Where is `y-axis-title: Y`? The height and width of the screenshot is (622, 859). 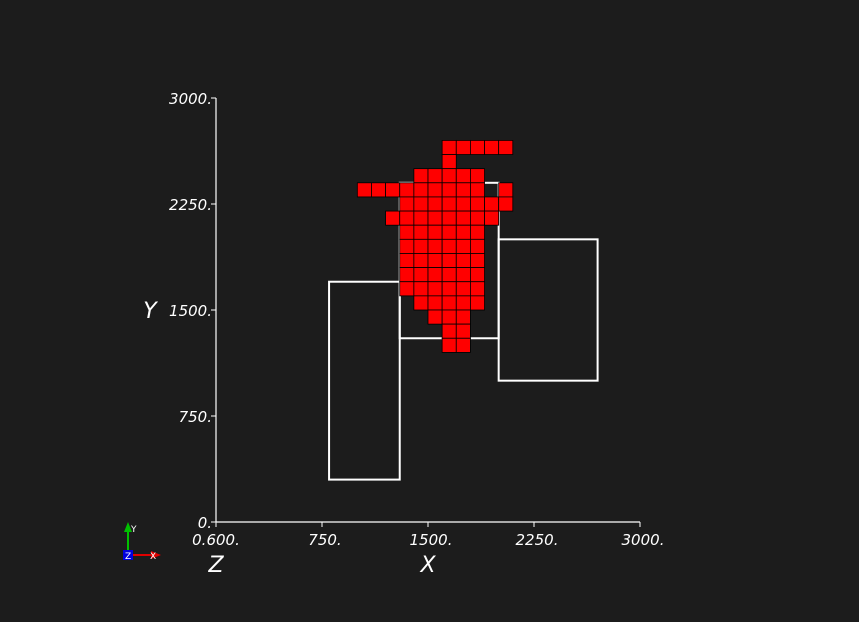 y-axis-title: Y is located at coordinates (150, 311).